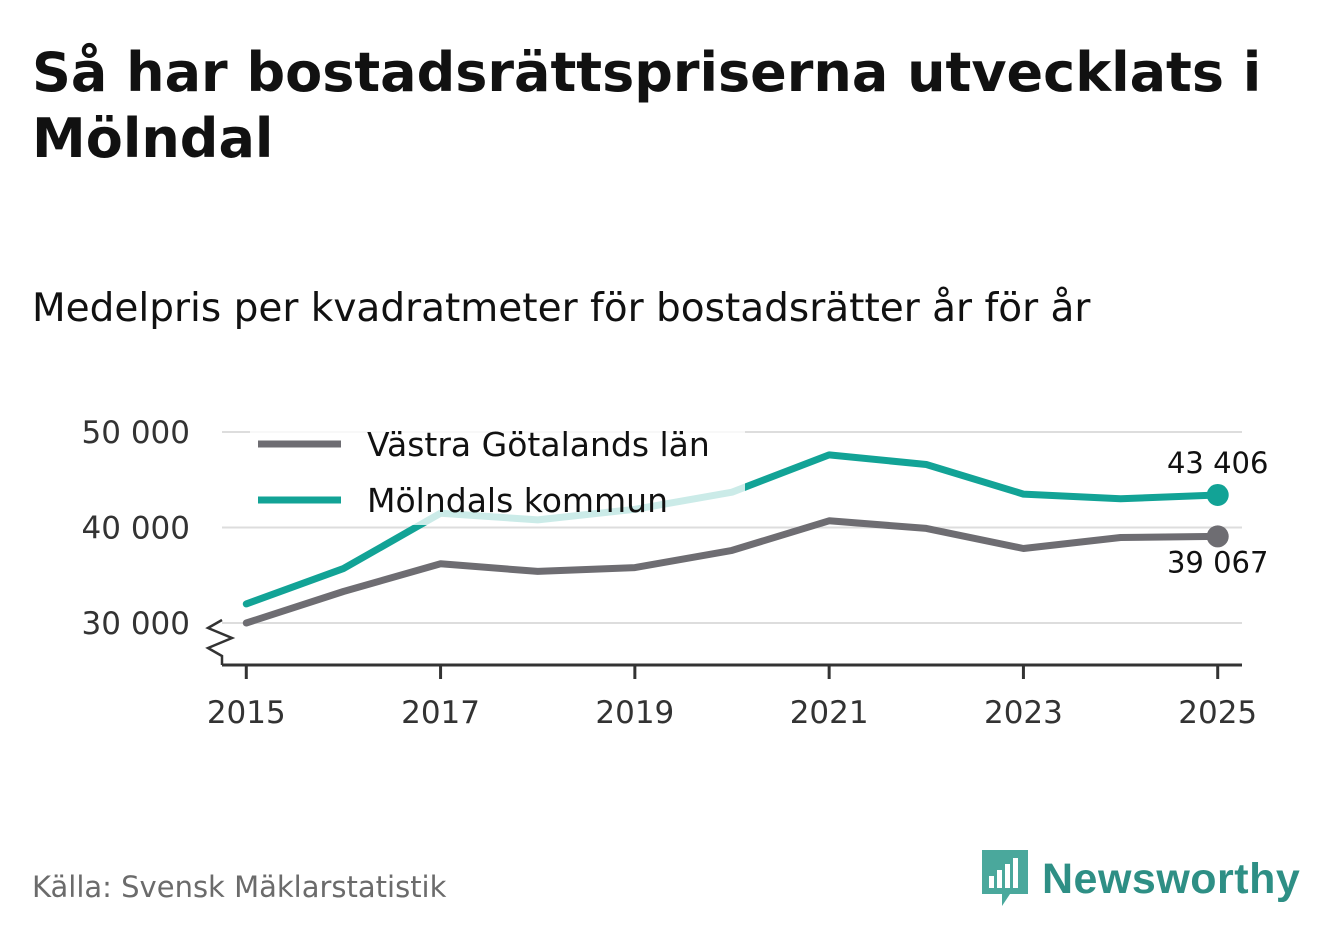  What do you see at coordinates (220, 641) in the screenshot?
I see `y-axis-break` at bounding box center [220, 641].